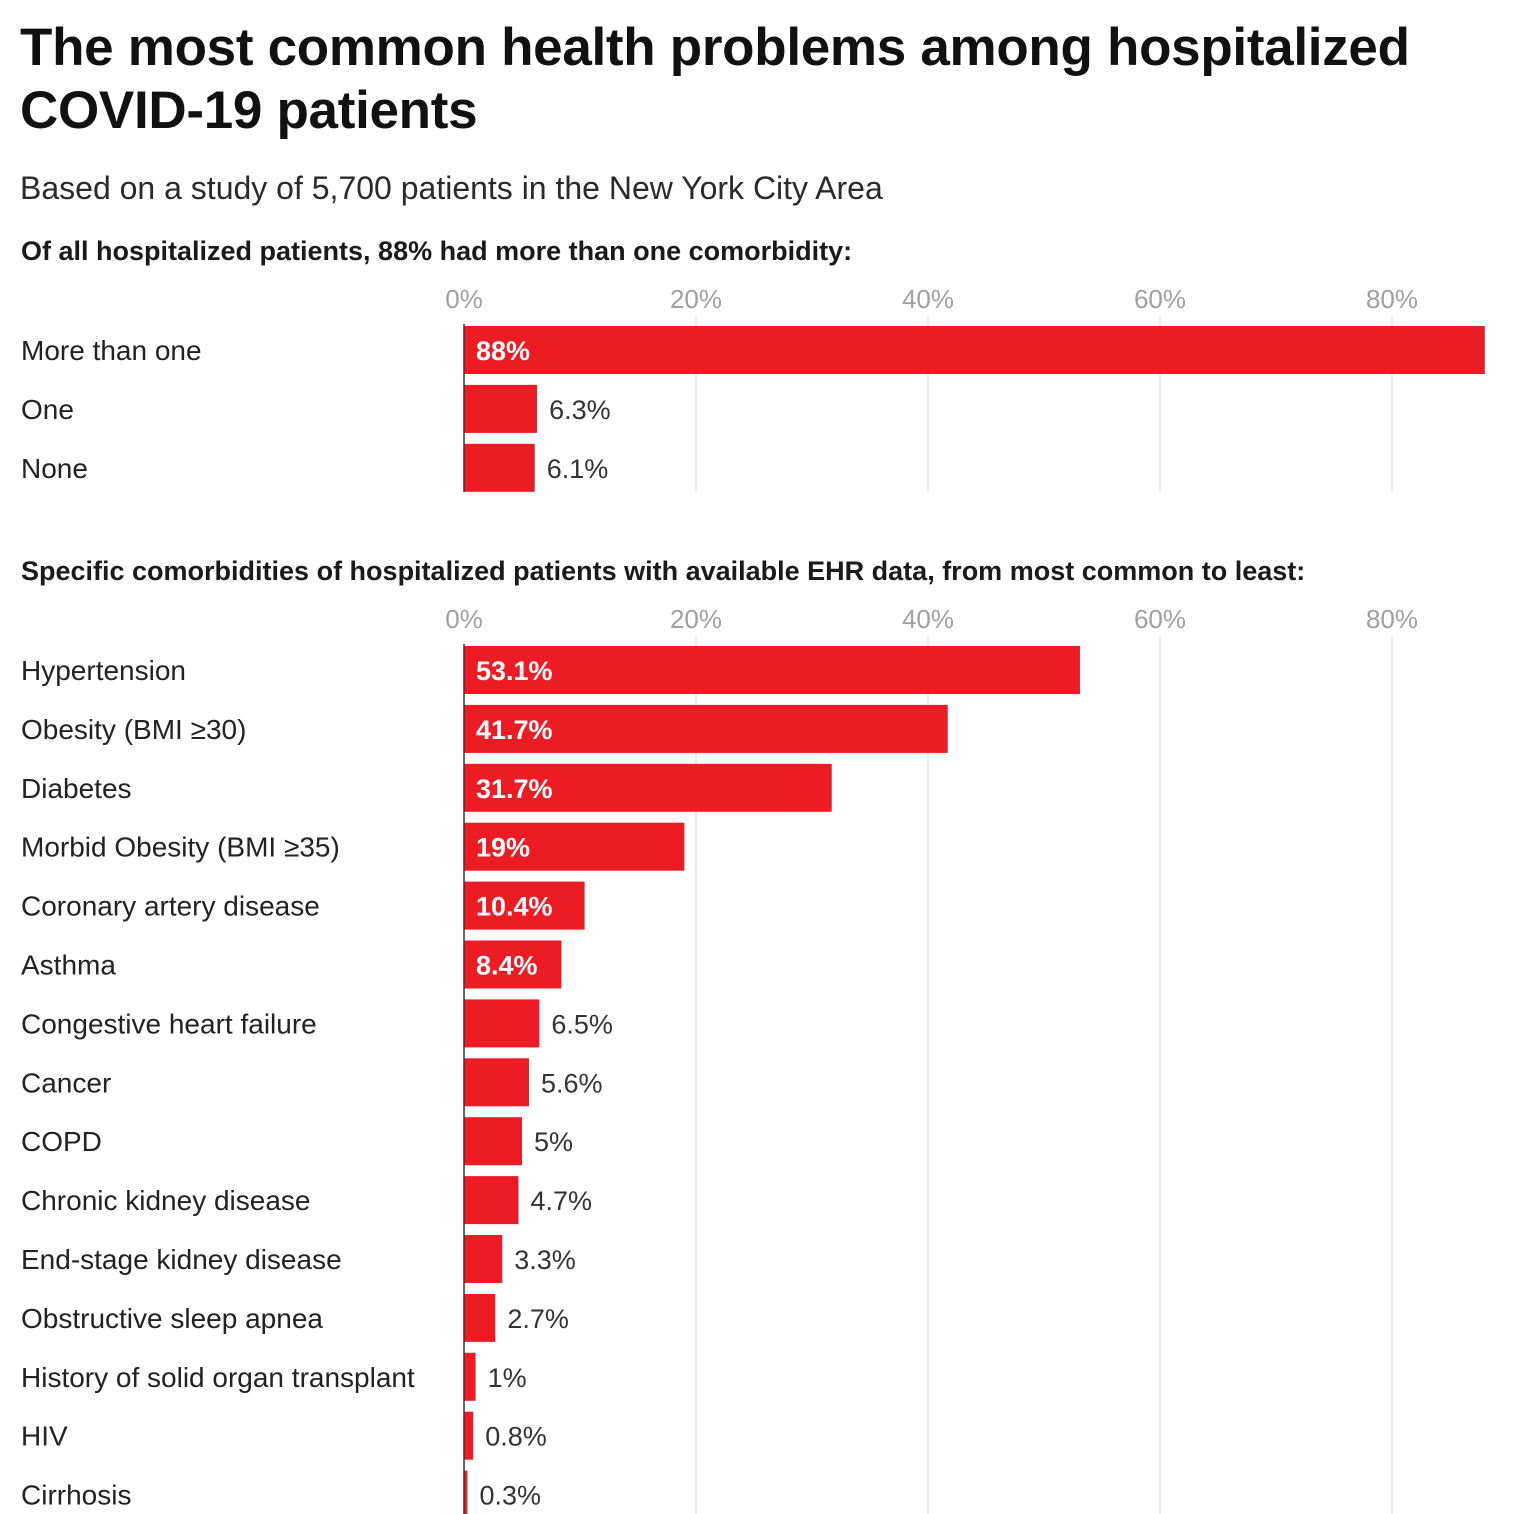  What do you see at coordinates (111, 350) in the screenshot?
I see `category-label: More than one` at bounding box center [111, 350].